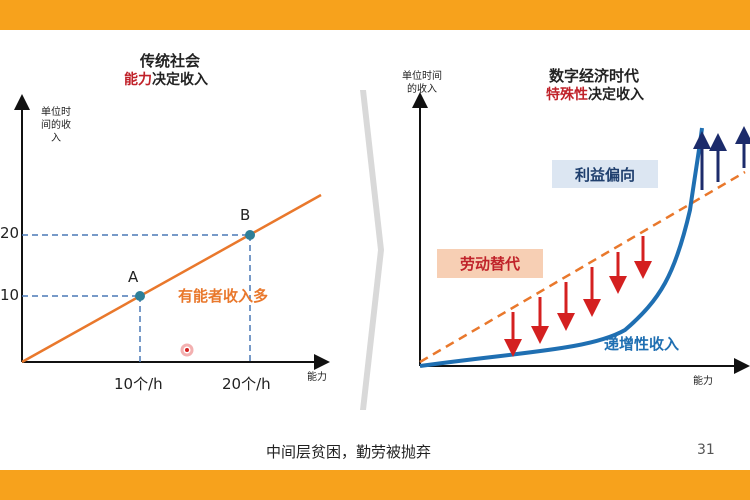 Image resolution: width=750 pixels, height=500 pixels. I want to click on point-b, so click(250, 235).